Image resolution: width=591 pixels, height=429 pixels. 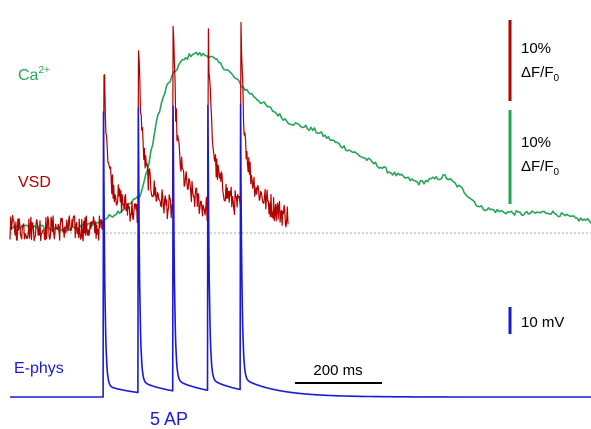 I want to click on mv-scalebar-label: 10 mV, so click(x=542, y=322).